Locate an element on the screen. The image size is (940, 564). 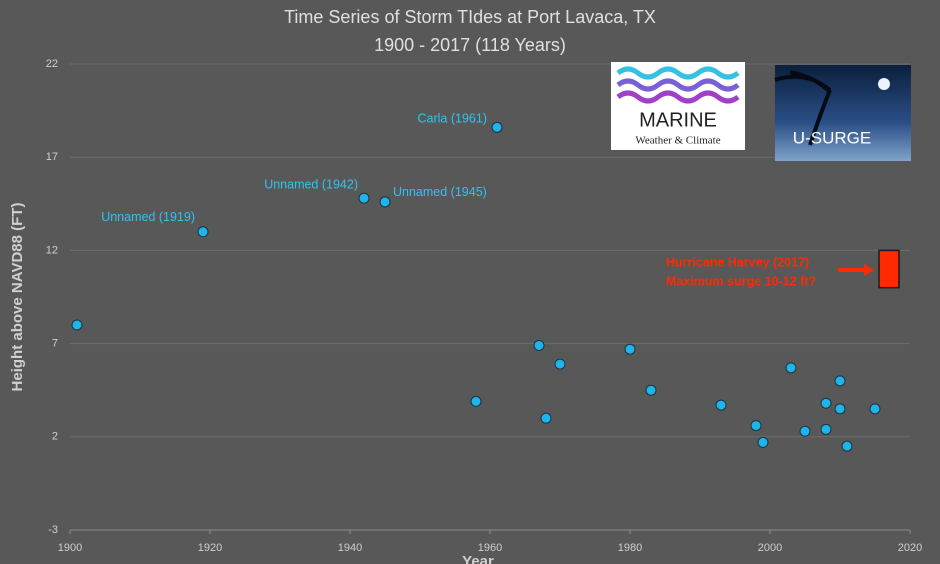
logo-text: U-SURGE is located at coordinates (832, 137).